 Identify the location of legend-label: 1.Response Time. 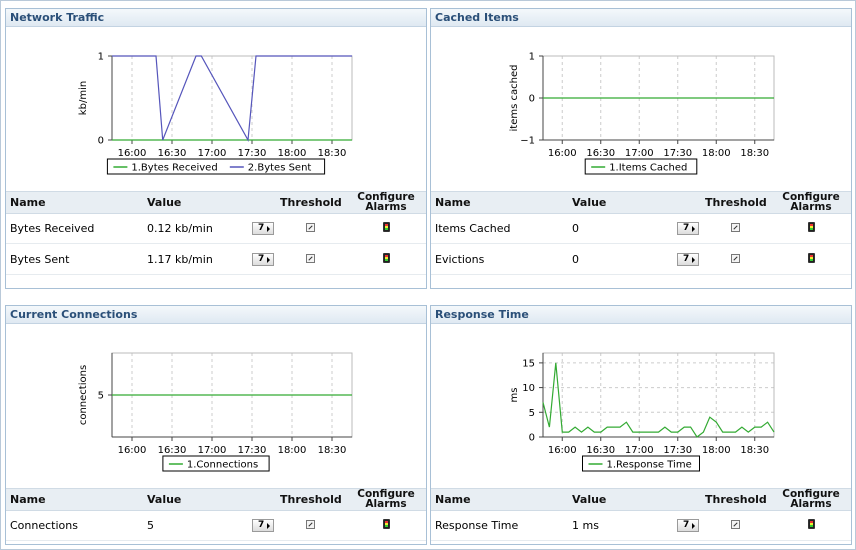
(649, 465).